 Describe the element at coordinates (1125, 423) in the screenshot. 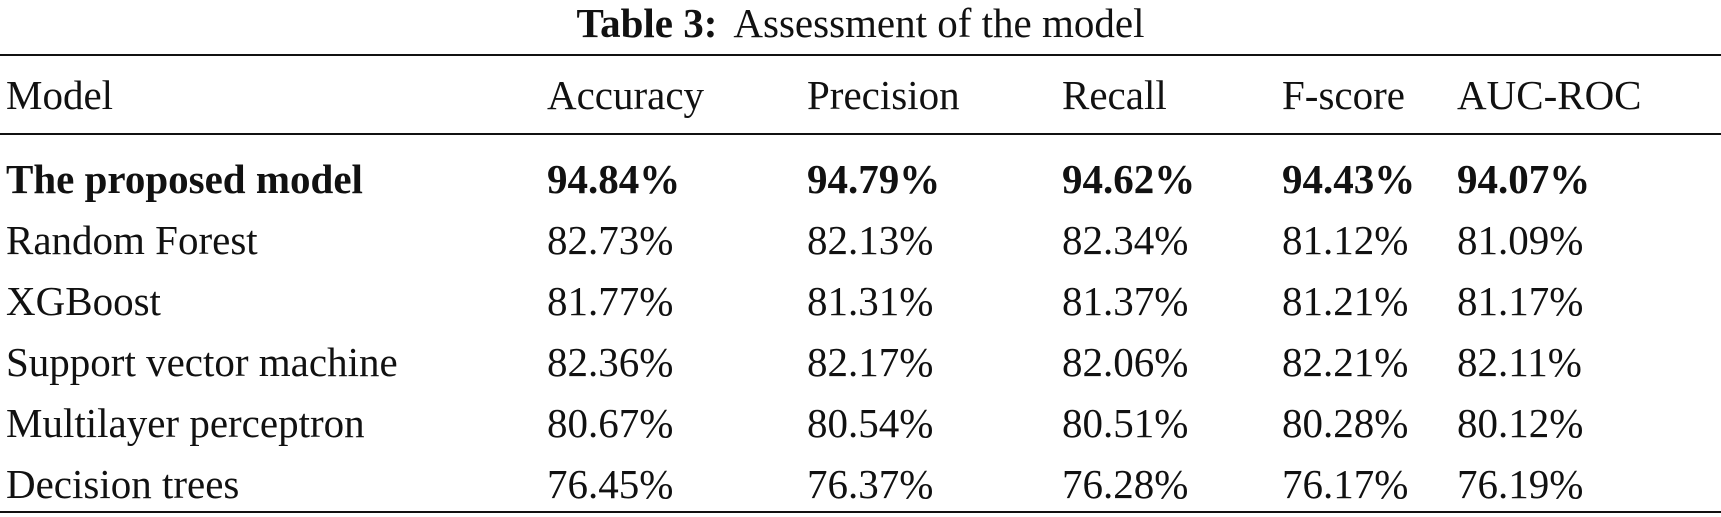

I see `recall-cell: 80.51%` at that location.